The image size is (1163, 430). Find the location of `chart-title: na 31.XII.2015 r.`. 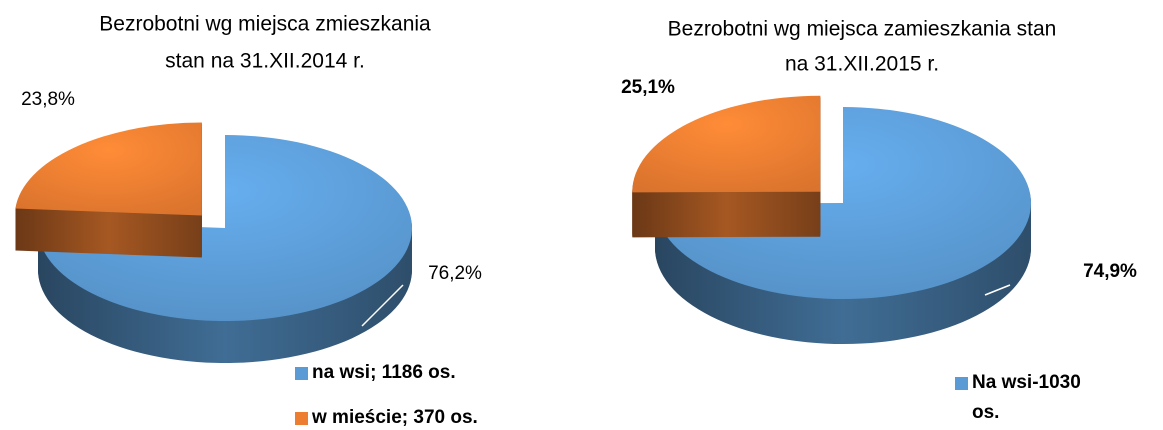

chart-title: na 31.XII.2015 r. is located at coordinates (862, 64).